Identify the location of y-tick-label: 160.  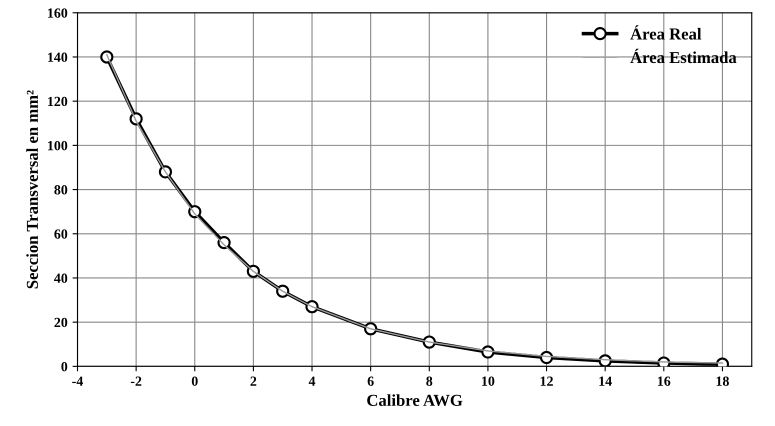
(58, 13).